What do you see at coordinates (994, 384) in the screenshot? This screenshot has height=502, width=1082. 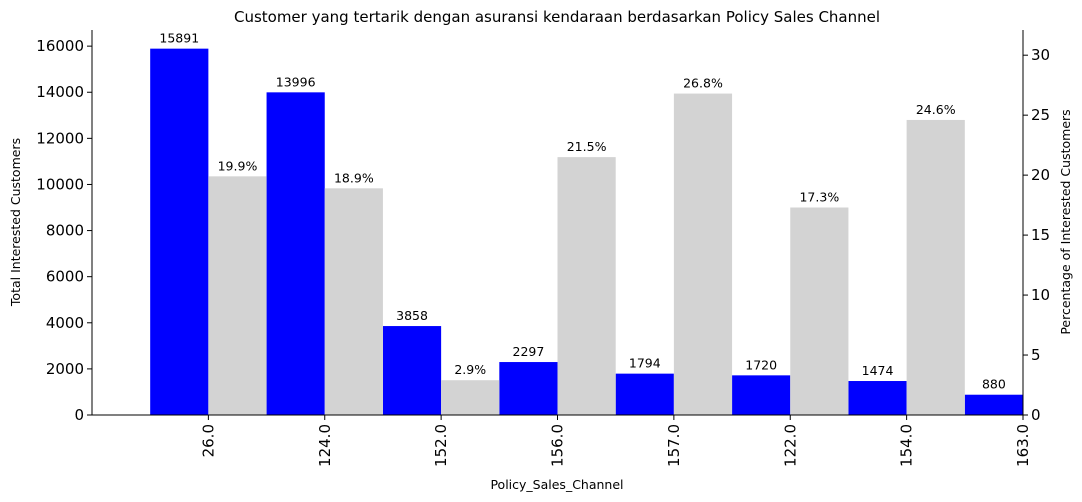 I see `data-label: 880` at bounding box center [994, 384].